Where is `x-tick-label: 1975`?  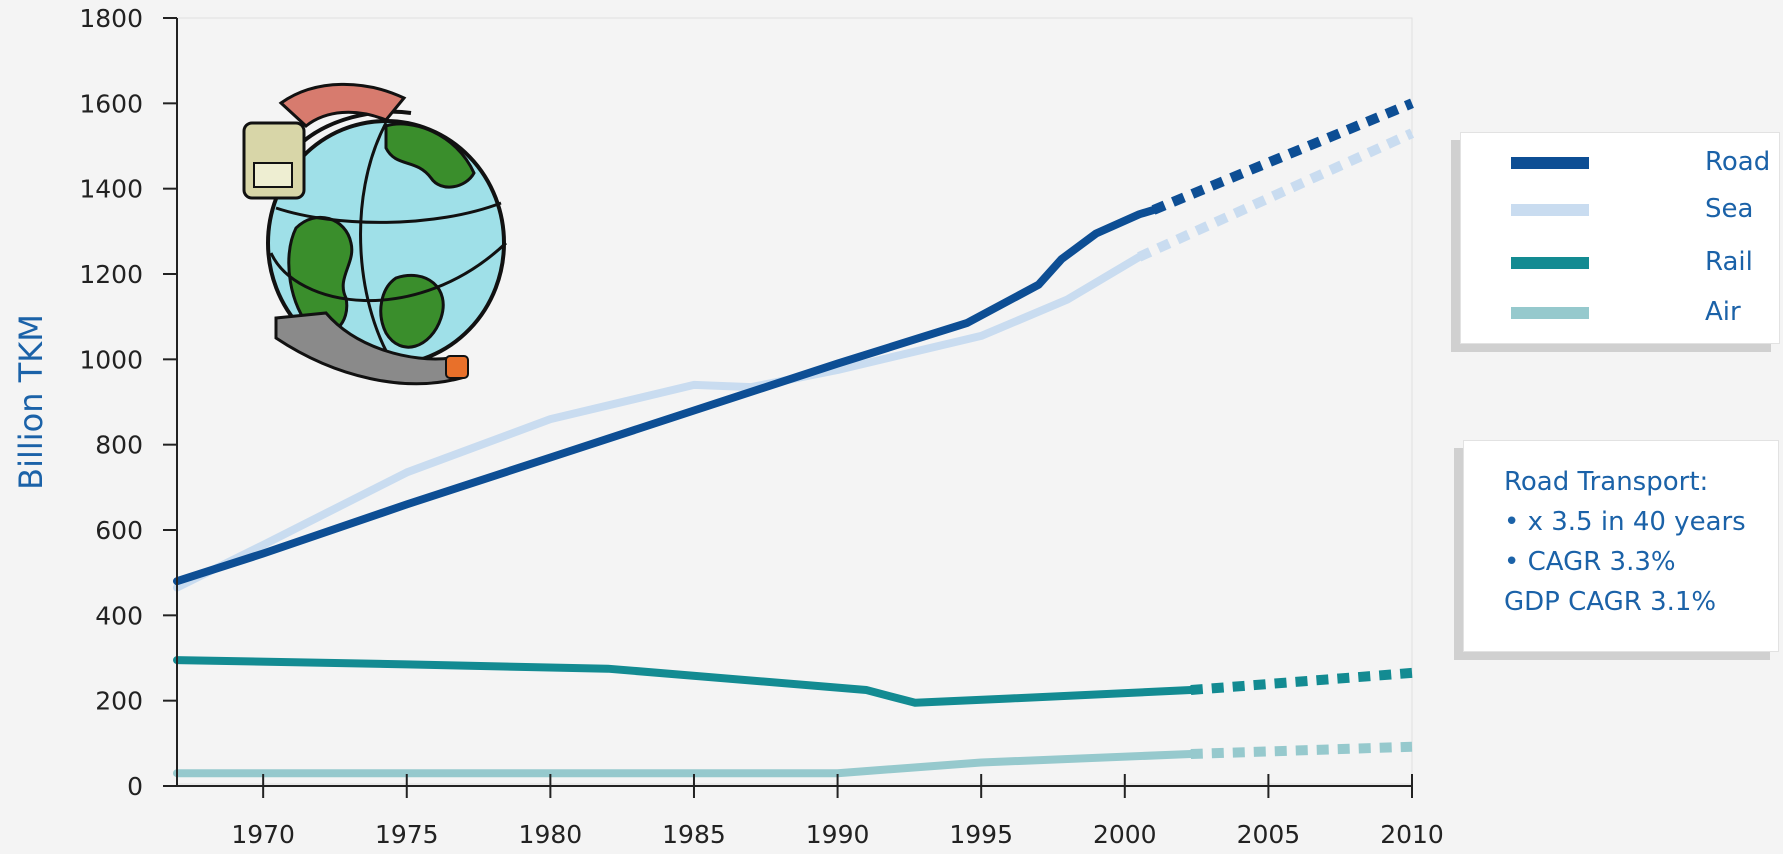 x-tick-label: 1975 is located at coordinates (407, 834).